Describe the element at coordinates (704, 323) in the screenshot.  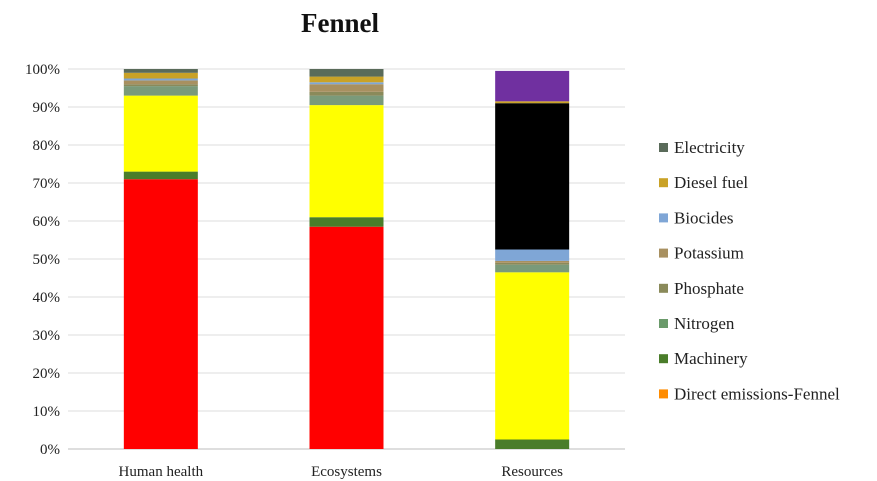
I see `legend-label: Nitrogen` at that location.